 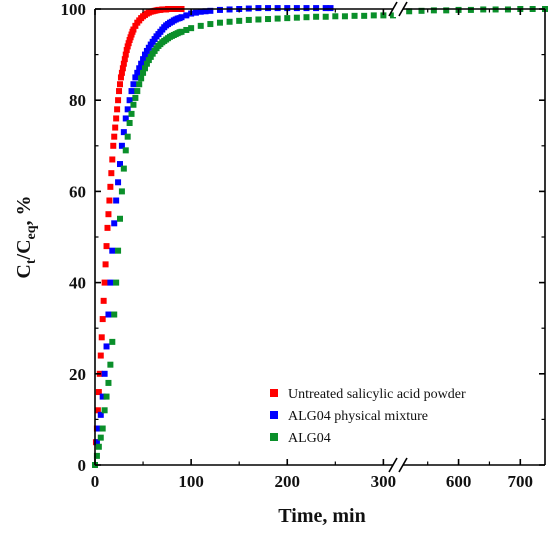 I want to click on x-tick-label: 100, so click(x=191, y=481).